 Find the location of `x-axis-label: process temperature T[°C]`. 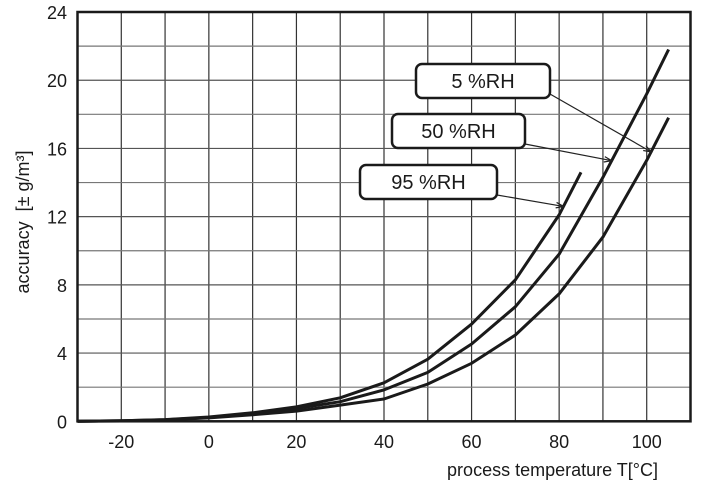

x-axis-label: process temperature T[°C] is located at coordinates (552, 470).